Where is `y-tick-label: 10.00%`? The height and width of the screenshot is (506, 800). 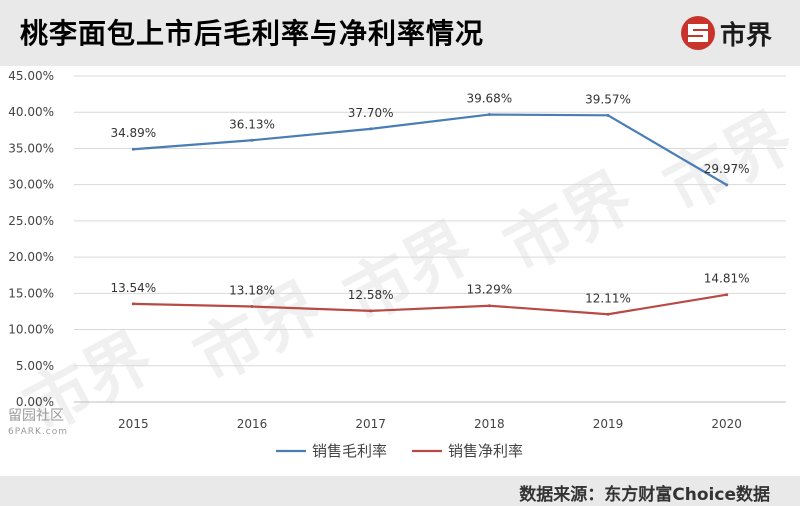 y-tick-label: 10.00% is located at coordinates (31, 330).